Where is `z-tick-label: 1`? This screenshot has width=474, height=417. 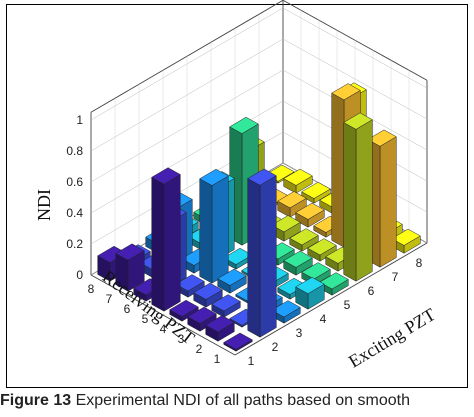 z-tick-label: 1 is located at coordinates (79, 120).